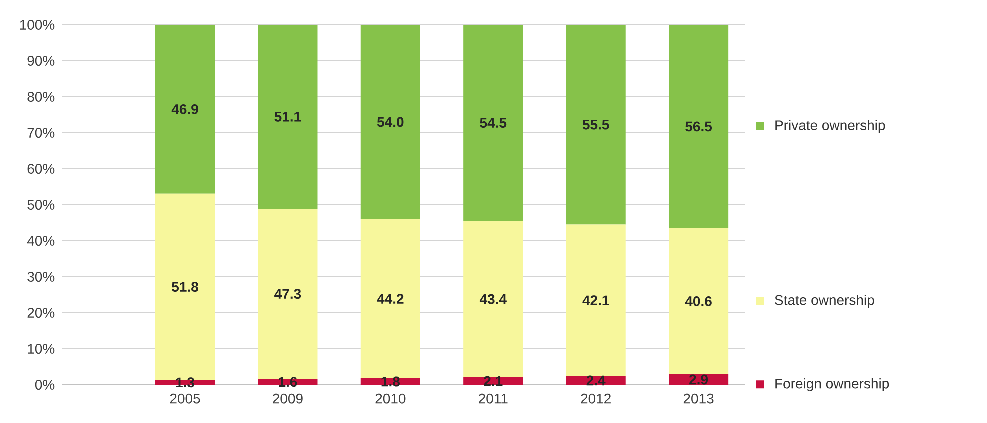 The width and height of the screenshot is (987, 423). What do you see at coordinates (185, 399) in the screenshot?
I see `x-tick-label: 2005` at bounding box center [185, 399].